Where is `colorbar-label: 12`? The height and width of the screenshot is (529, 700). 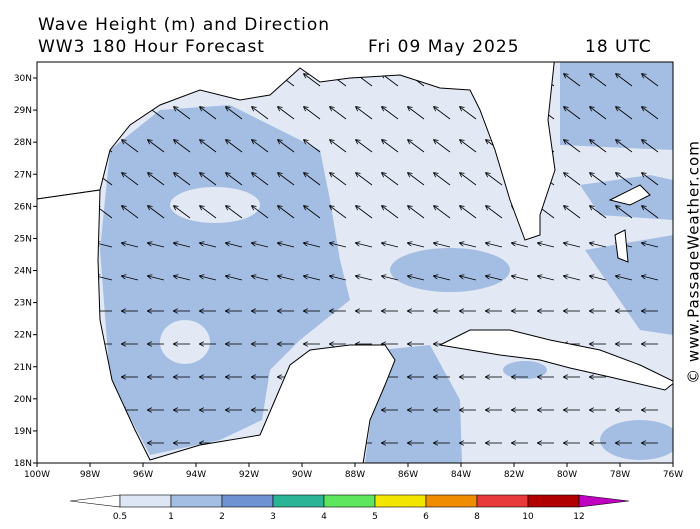 colorbar-label: 12 is located at coordinates (578, 517).